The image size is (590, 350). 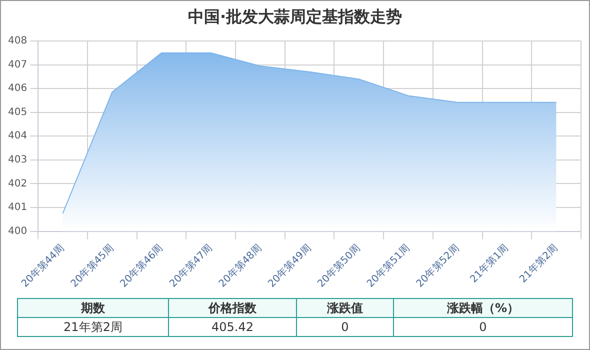 What do you see at coordinates (92, 266) in the screenshot?
I see `x-tick-label: 20年第45周` at bounding box center [92, 266].